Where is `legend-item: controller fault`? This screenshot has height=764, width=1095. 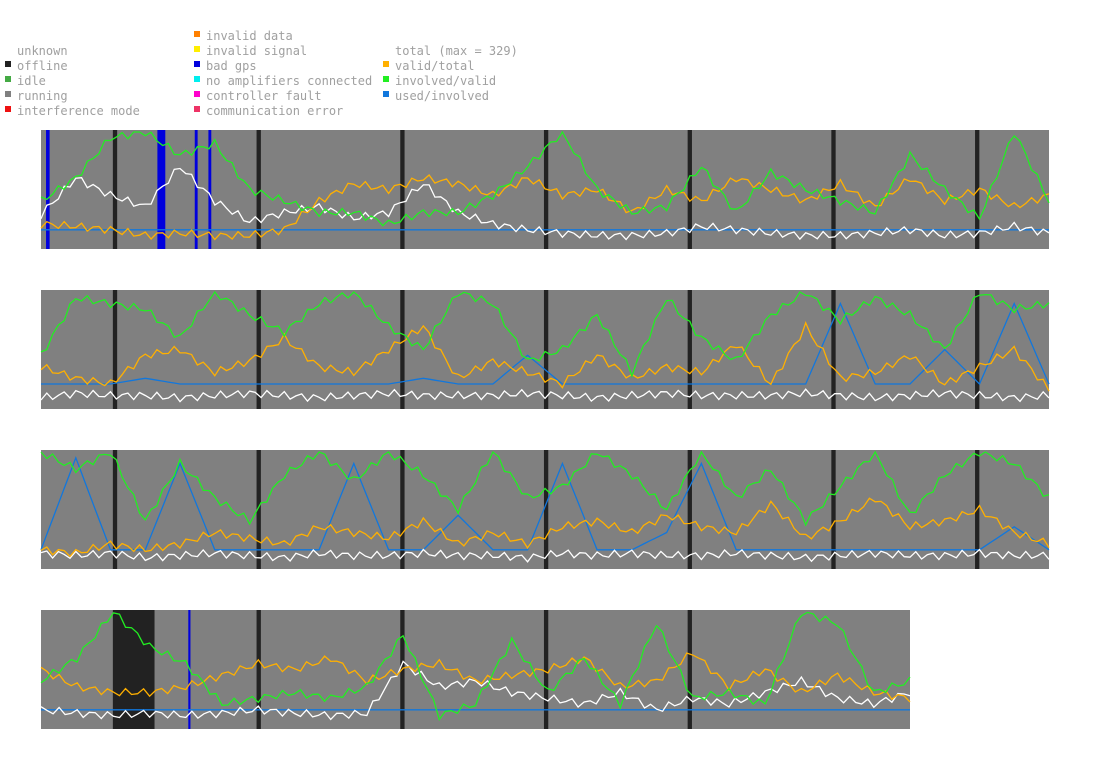
legend-item: controller fault is located at coordinates (258, 96).